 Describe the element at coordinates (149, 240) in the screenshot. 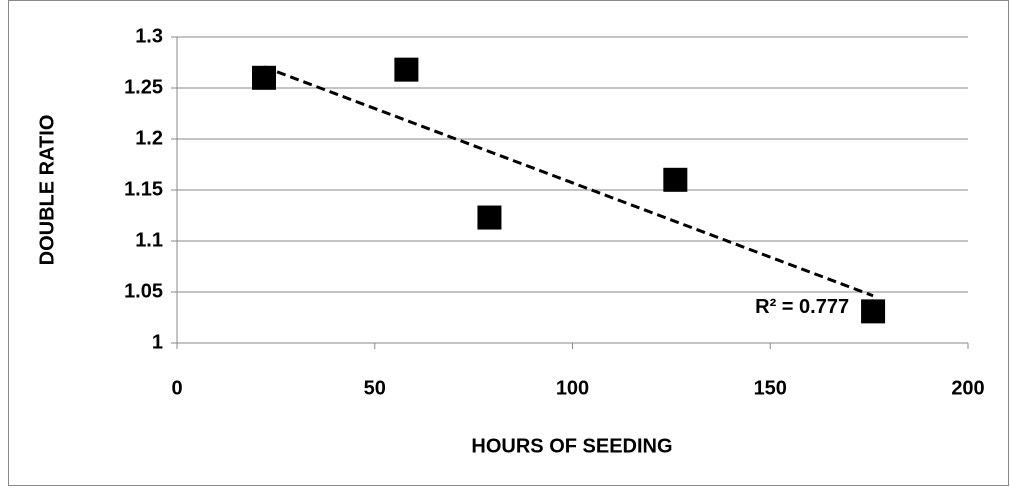

I see `y-tick-label: 1.1` at that location.